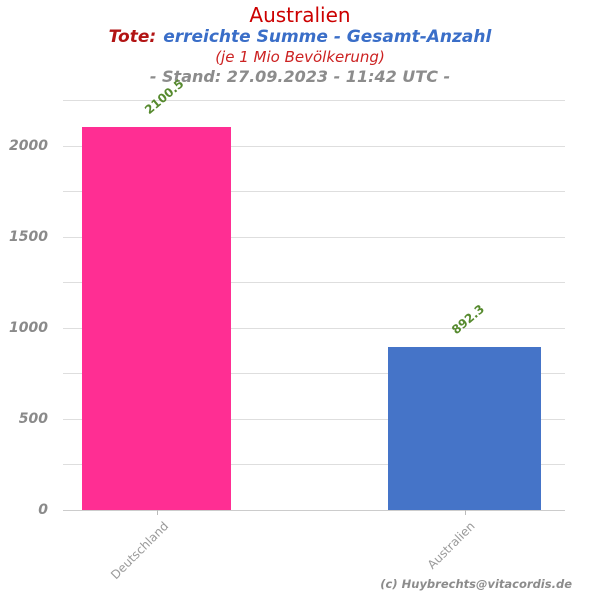 The width and height of the screenshot is (600, 600). What do you see at coordinates (28, 145) in the screenshot?
I see `y-tick-label-2000: 2000` at bounding box center [28, 145].